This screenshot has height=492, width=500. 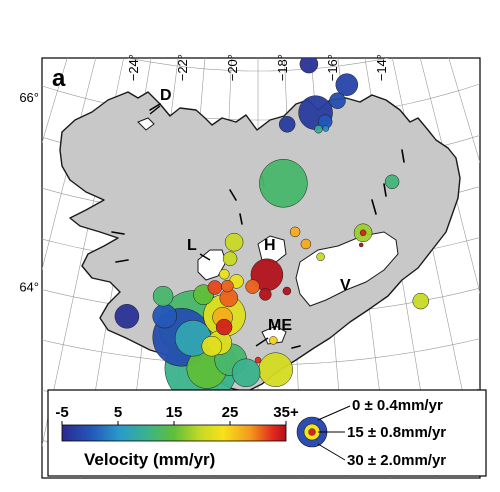 What do you see at coordinates (270, 245) in the screenshot?
I see `region-label-h: H` at bounding box center [270, 245].